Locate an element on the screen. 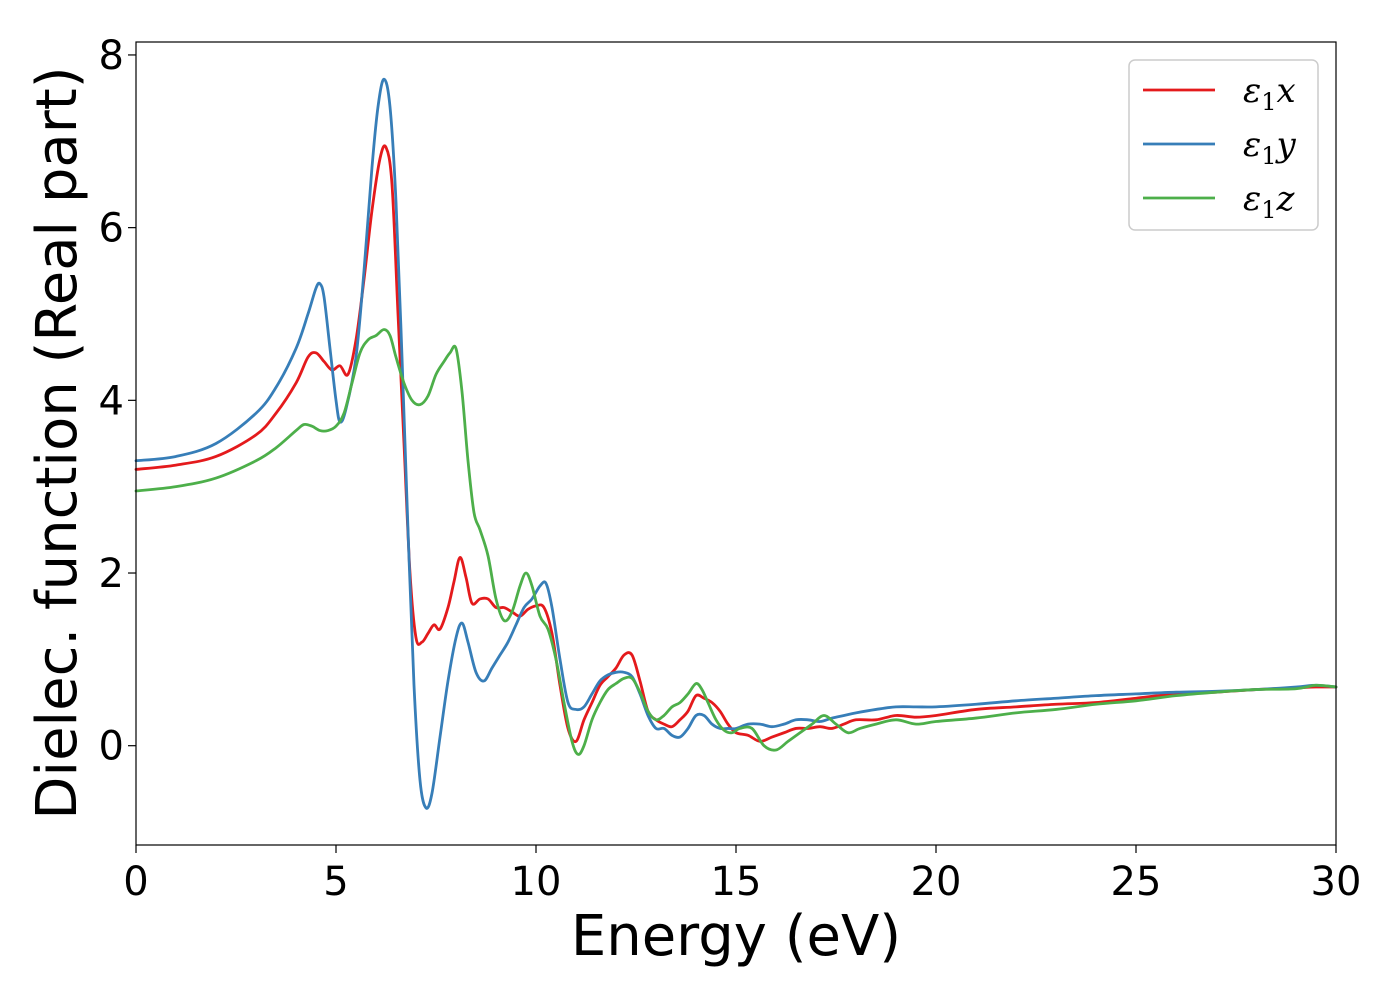  x-axis-title: Energy (eV) is located at coordinates (736, 936).